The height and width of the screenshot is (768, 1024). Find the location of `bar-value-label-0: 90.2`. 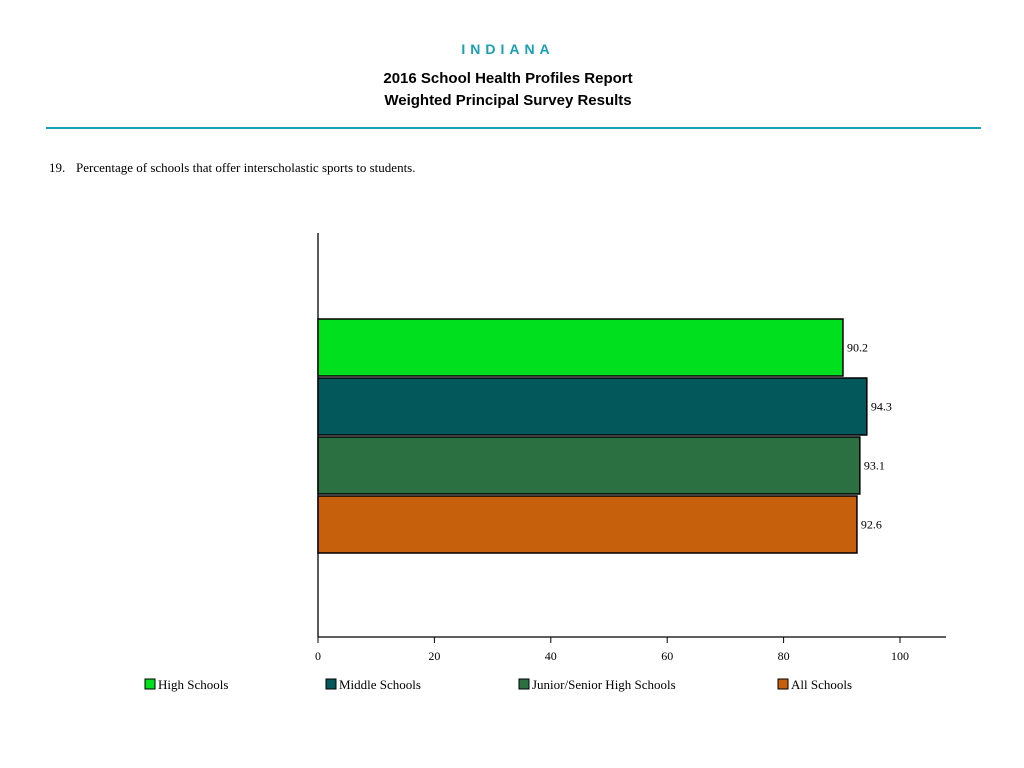

bar-value-label-0: 90.2 is located at coordinates (857, 348).